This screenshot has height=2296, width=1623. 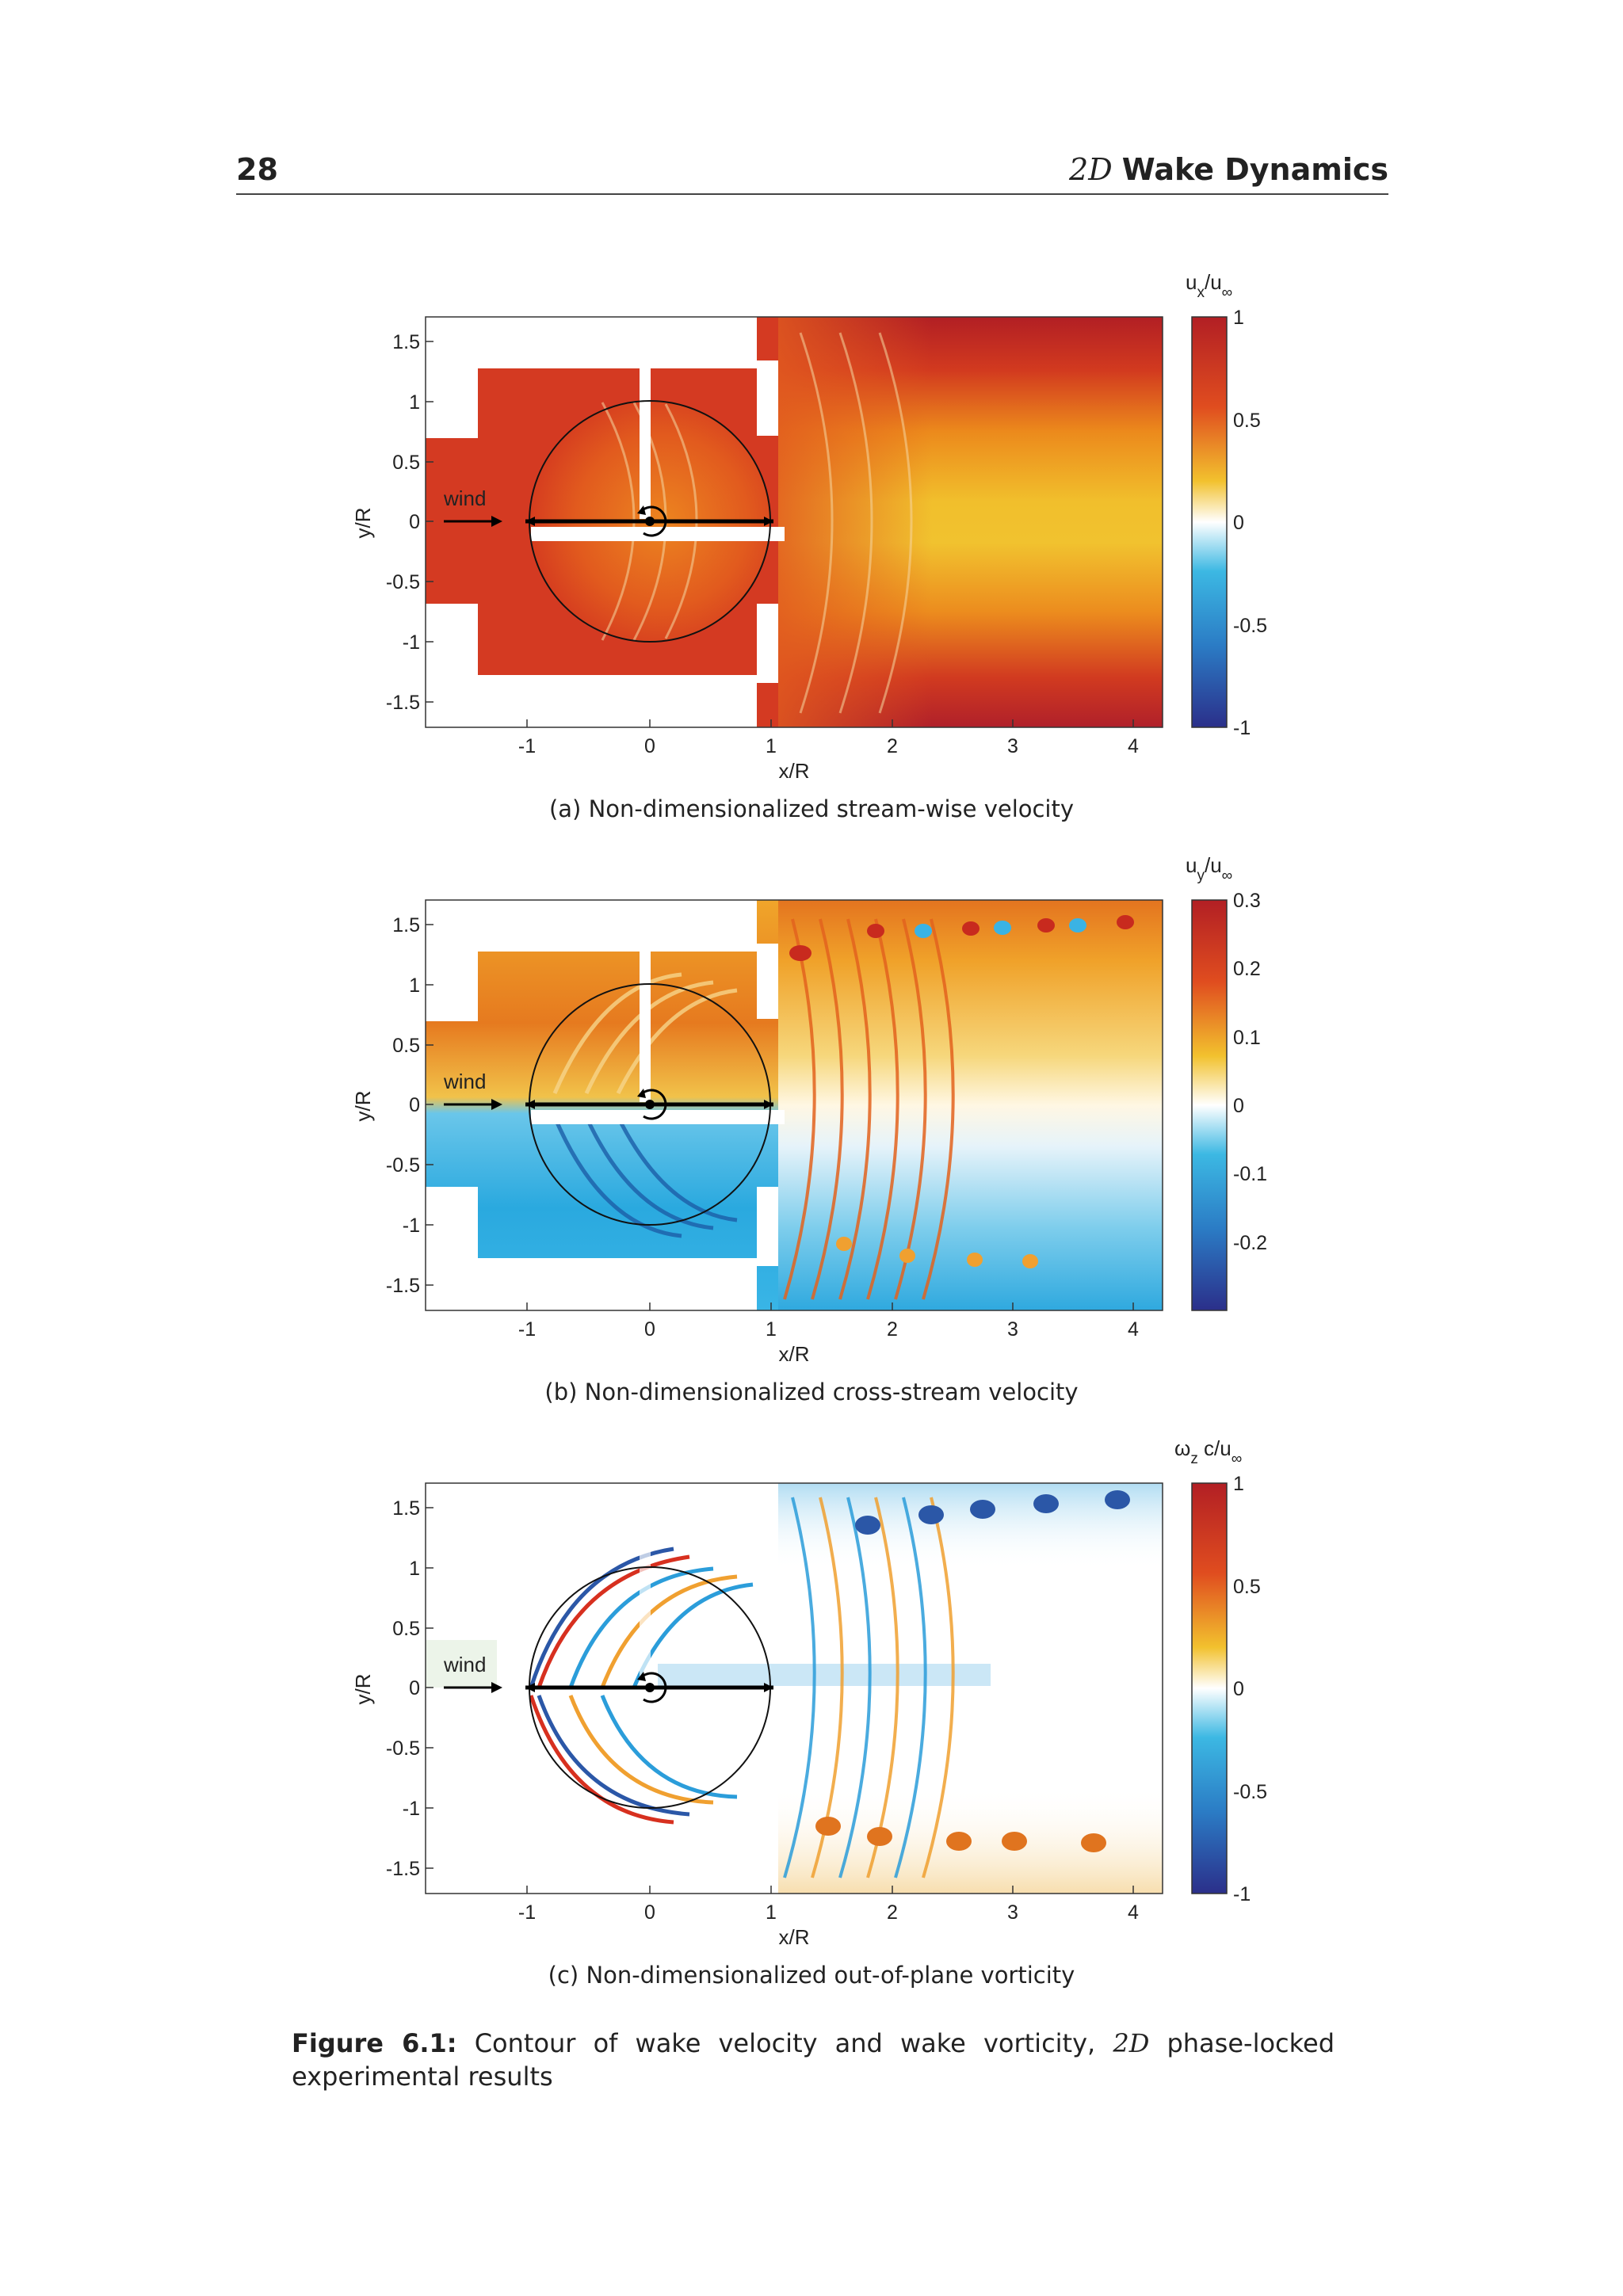 What do you see at coordinates (411, 642) in the screenshot?
I see `panel-a-ytick-5: -1` at bounding box center [411, 642].